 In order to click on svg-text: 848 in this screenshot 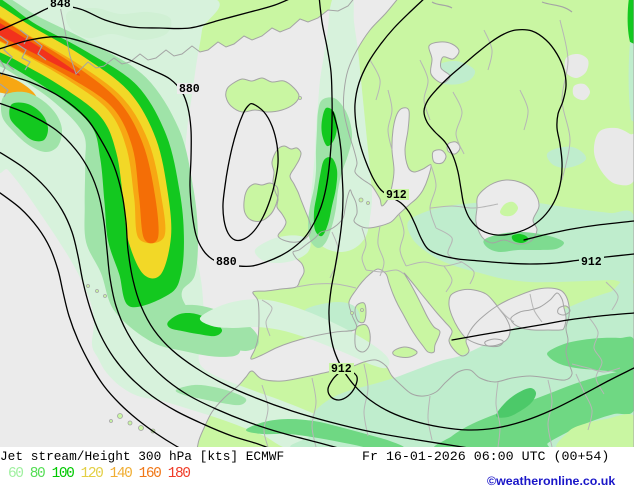, I will do `click(60, 5)`.